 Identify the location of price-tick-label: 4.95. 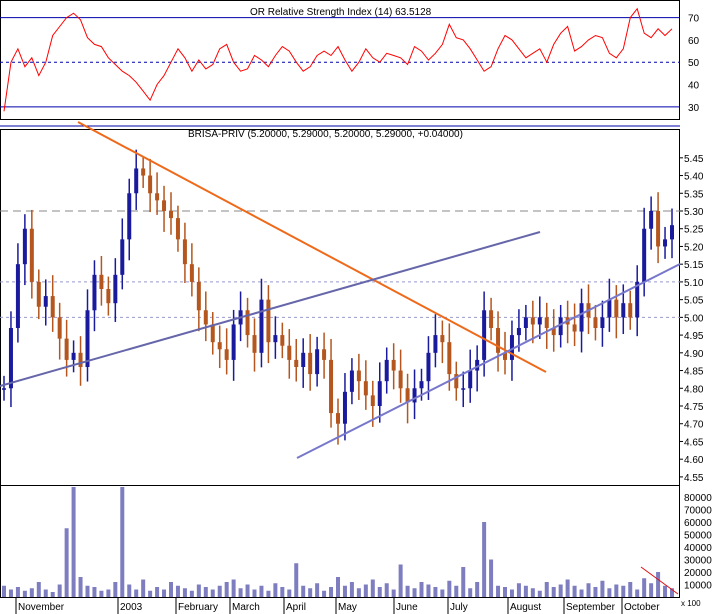
(694, 336).